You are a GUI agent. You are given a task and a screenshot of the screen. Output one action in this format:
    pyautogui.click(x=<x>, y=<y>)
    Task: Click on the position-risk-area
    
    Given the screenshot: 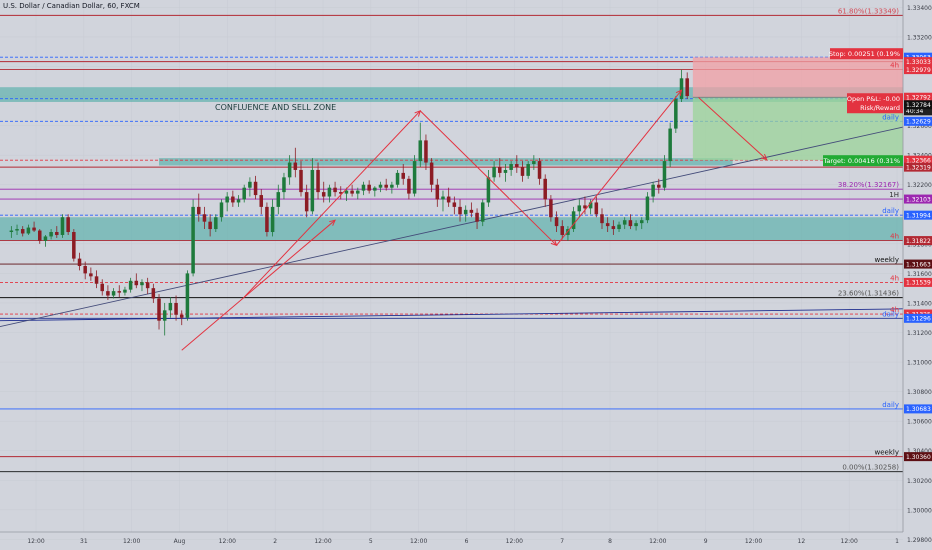 What is the action you would take?
    pyautogui.click(x=797, y=77)
    